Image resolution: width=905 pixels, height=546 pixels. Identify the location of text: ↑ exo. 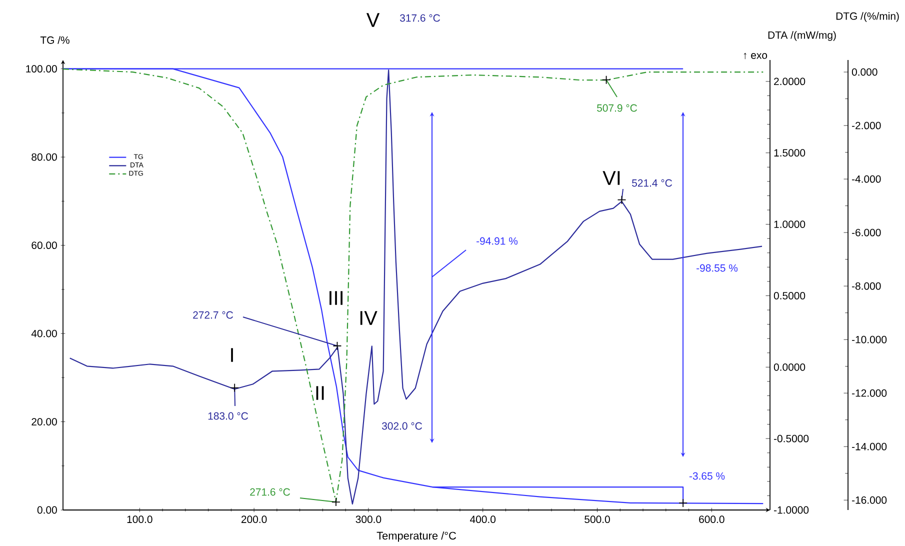
(756, 56).